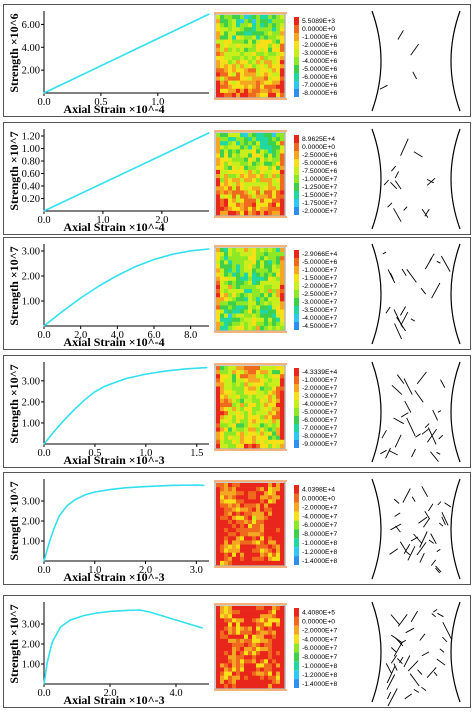  What do you see at coordinates (113, 460) in the screenshot?
I see `x-axis-label: Axial Strain ×10^-3` at bounding box center [113, 460].